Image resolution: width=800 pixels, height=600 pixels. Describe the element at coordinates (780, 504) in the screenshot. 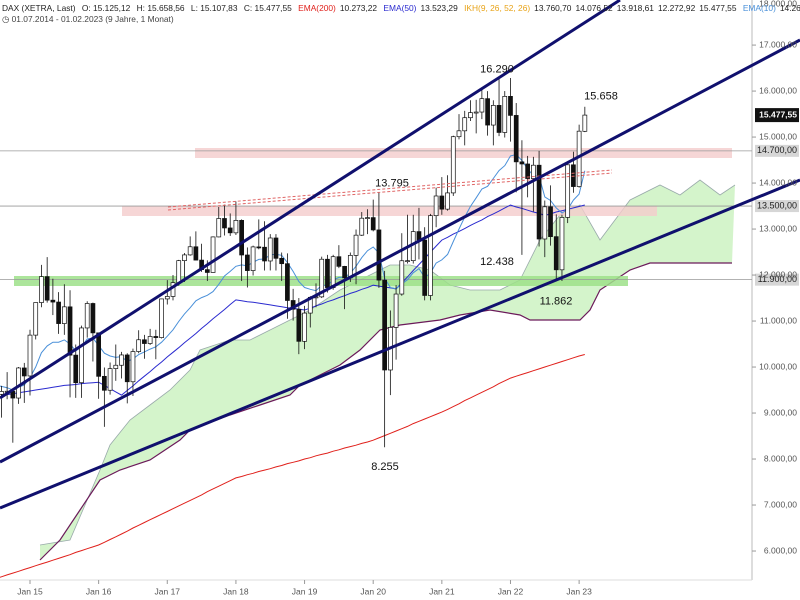

I see `y-tick-label: 7.000,00` at that location.